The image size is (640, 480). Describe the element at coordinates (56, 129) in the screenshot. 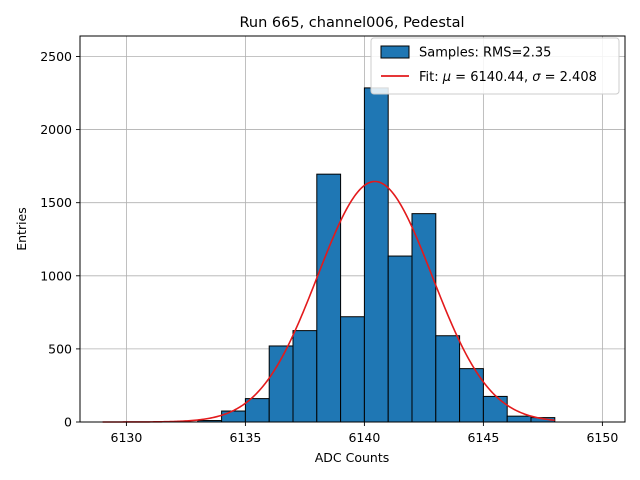

I see `y-tick-label: 2000` at that location.